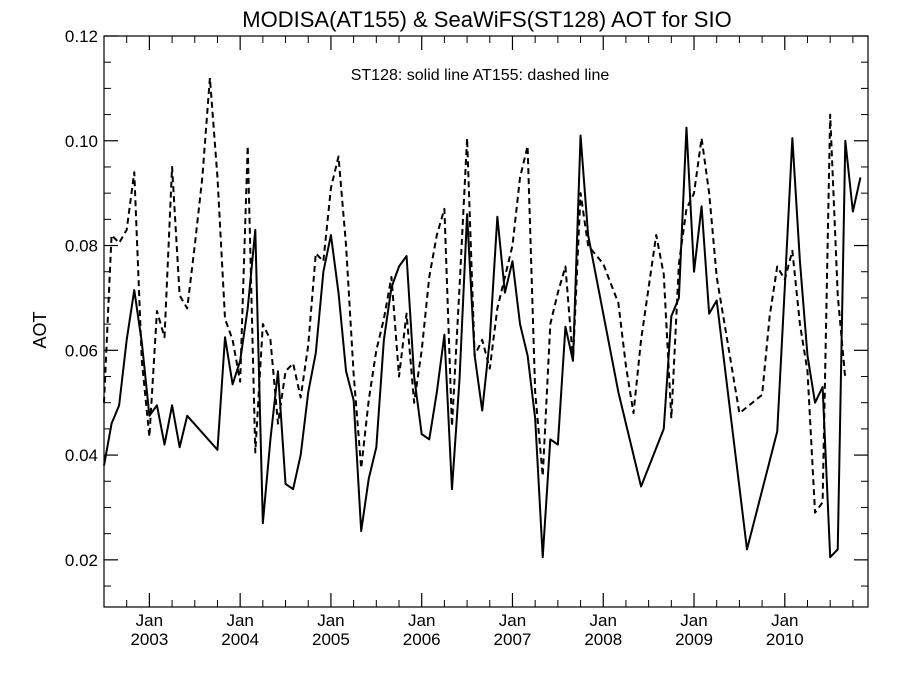 The height and width of the screenshot is (675, 900). I want to click on x-tick-year-label: 2007, so click(513, 639).